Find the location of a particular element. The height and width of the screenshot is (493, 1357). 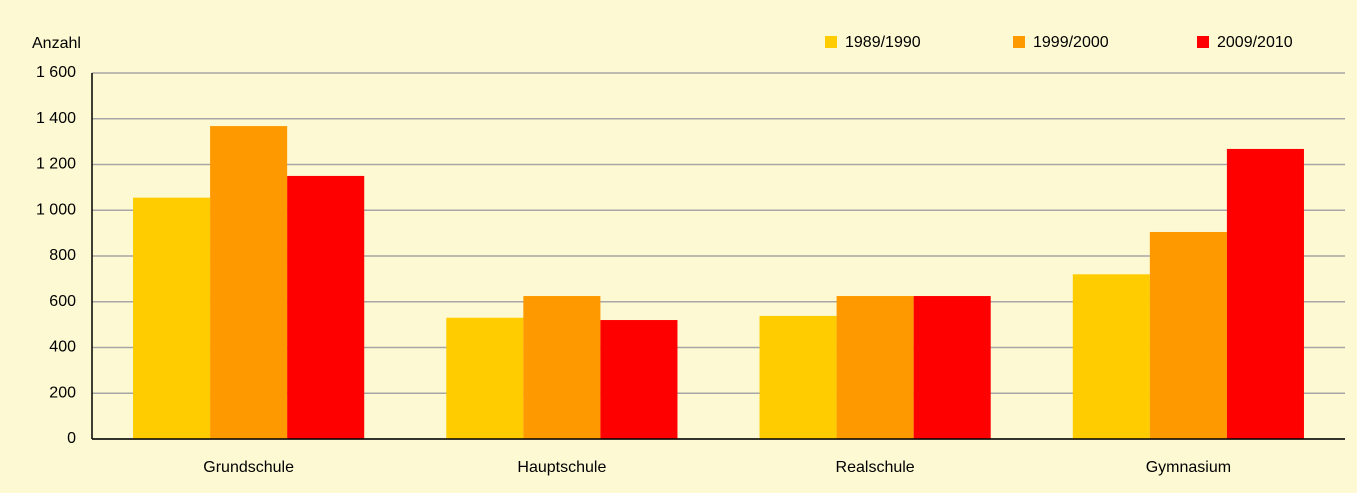

y-tick-label: 400 is located at coordinates (62, 347).